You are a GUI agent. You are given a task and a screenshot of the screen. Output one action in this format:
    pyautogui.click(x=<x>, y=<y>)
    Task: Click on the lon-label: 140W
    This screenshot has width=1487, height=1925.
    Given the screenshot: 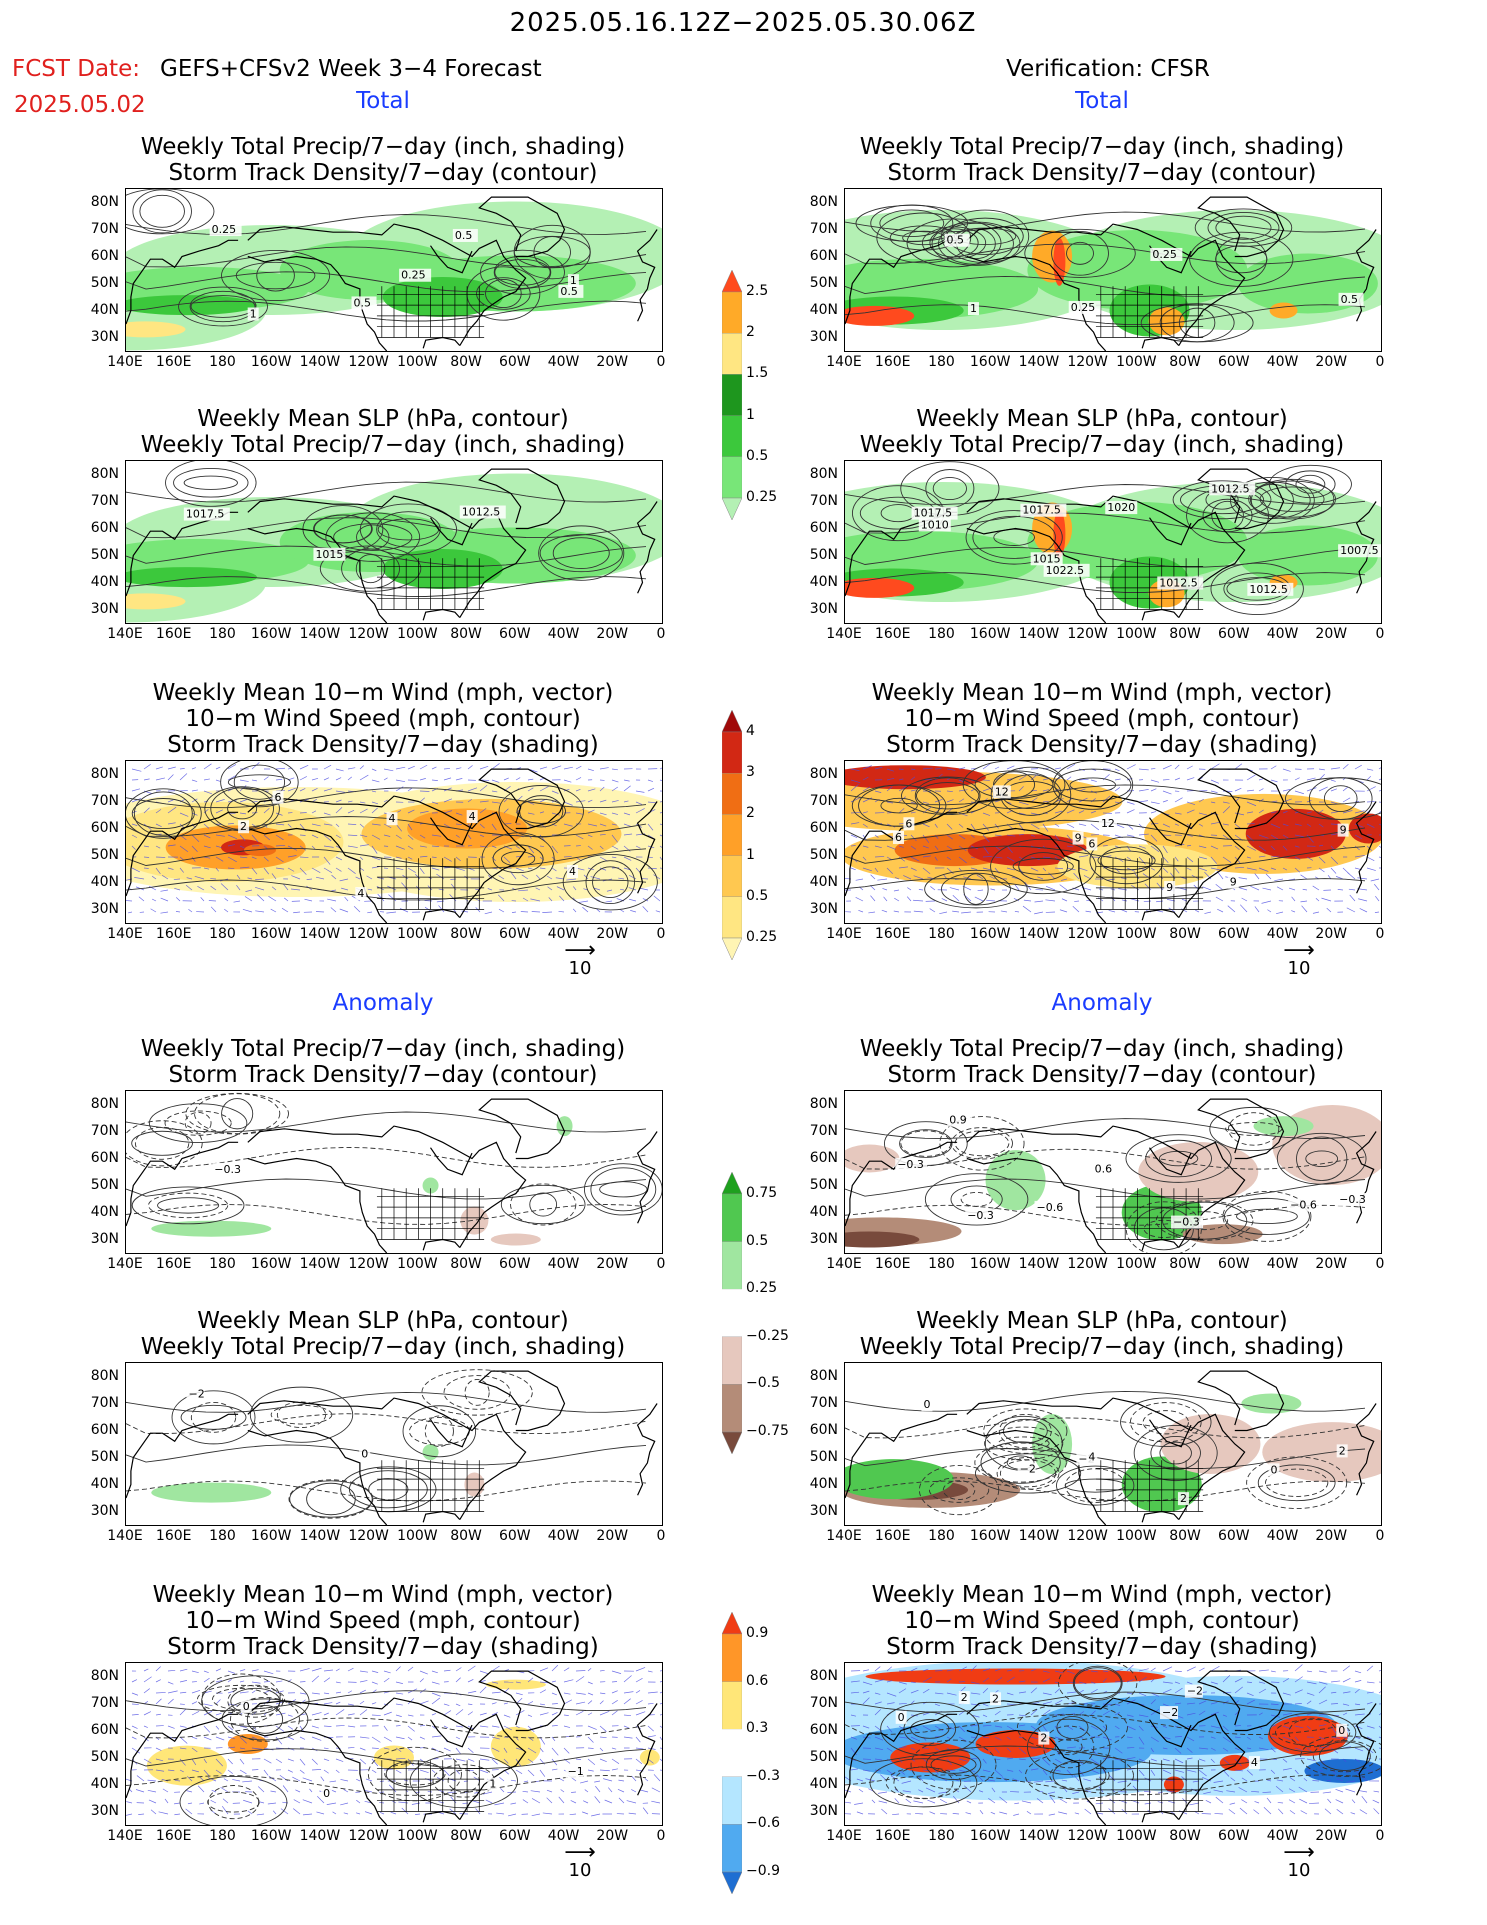 What is the action you would take?
    pyautogui.click(x=1039, y=362)
    